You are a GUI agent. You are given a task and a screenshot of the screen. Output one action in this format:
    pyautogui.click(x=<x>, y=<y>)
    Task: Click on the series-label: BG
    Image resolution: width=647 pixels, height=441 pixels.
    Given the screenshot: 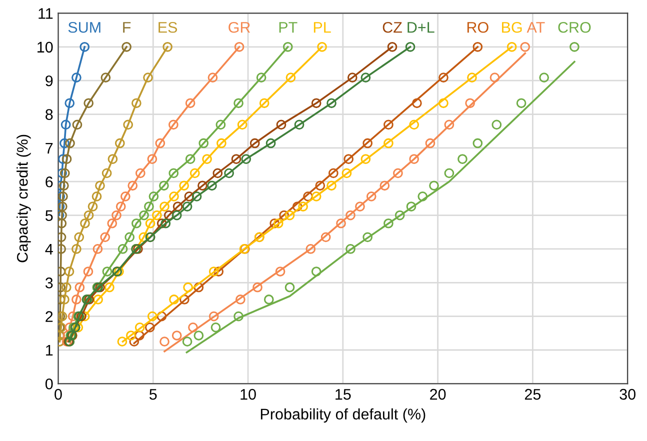 What is the action you would take?
    pyautogui.click(x=512, y=27)
    